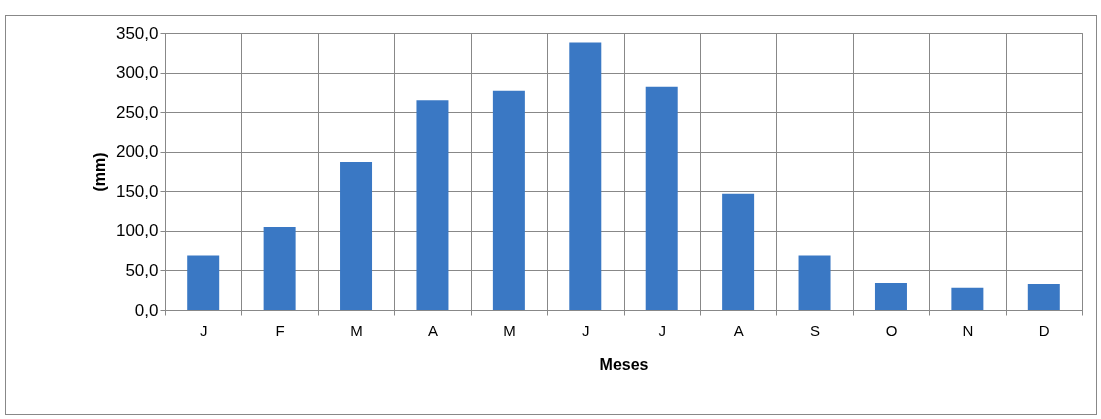 The image size is (1101, 419). I want to click on y-tick-label: 350,0, so click(137, 33).